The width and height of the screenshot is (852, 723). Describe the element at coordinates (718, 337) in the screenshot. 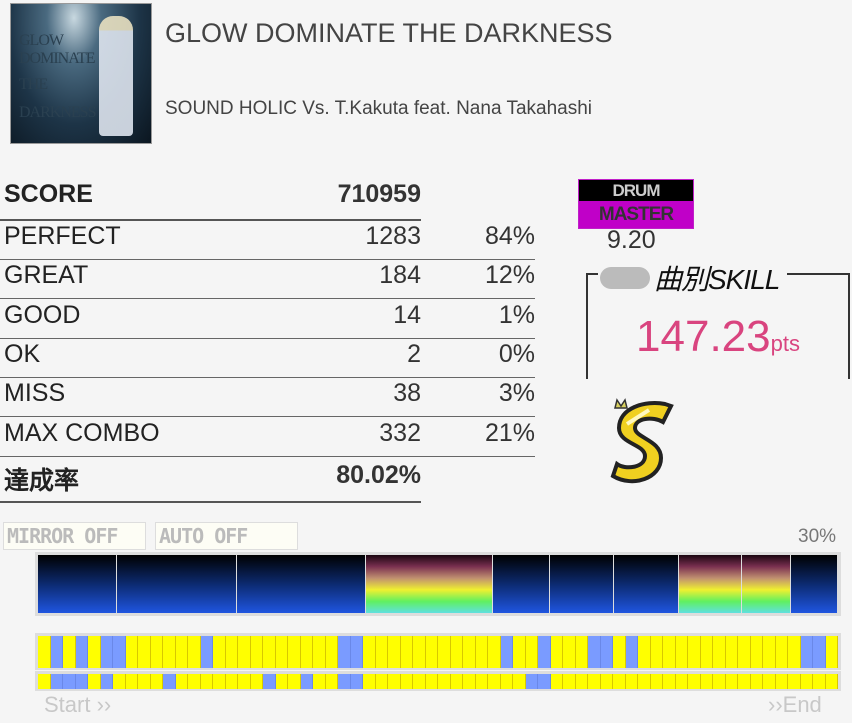

I see `skill-value: 147.23pts` at that location.